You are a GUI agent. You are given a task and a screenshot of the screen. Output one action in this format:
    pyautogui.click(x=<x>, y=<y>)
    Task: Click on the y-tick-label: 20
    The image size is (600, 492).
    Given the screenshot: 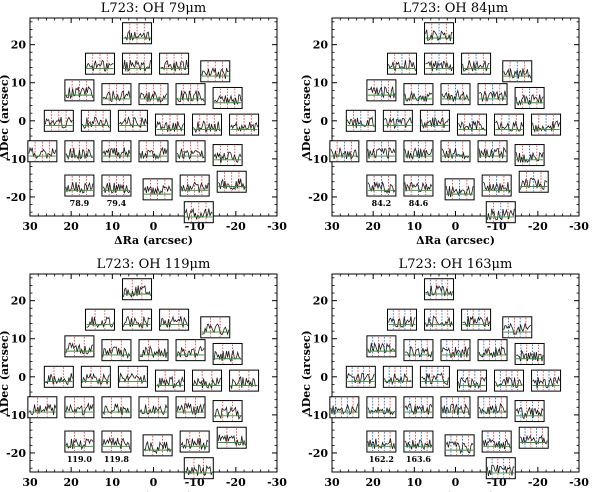 What is the action you would take?
    pyautogui.click(x=321, y=45)
    